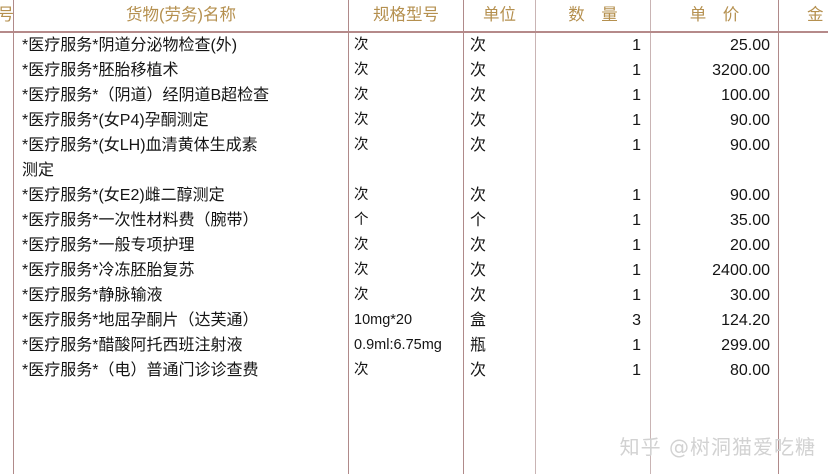 The height and width of the screenshot is (474, 828). Describe the element at coordinates (130, 45) in the screenshot. I see `line-item-name: *医疗服务*阴道分泌物检查(外)` at that location.